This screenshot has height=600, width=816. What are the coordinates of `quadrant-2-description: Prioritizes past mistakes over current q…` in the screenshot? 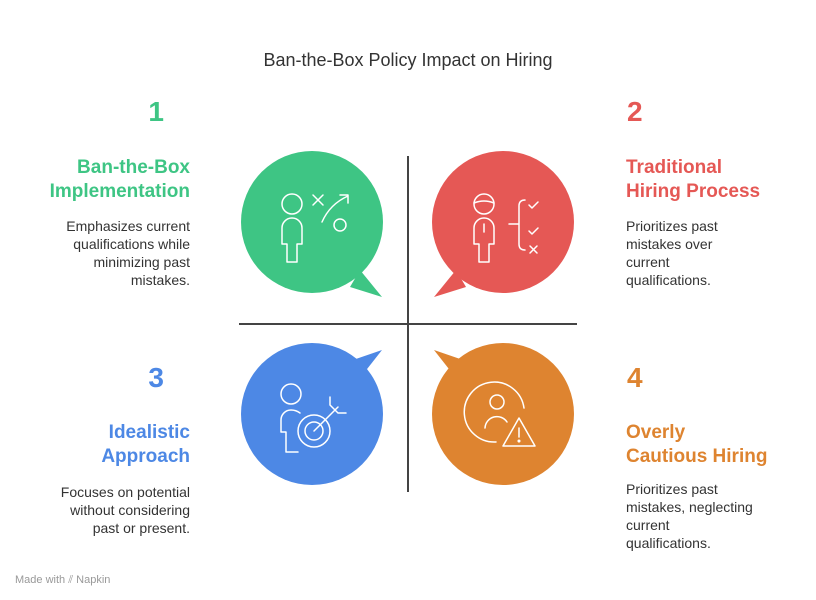 It's located at (672, 253).